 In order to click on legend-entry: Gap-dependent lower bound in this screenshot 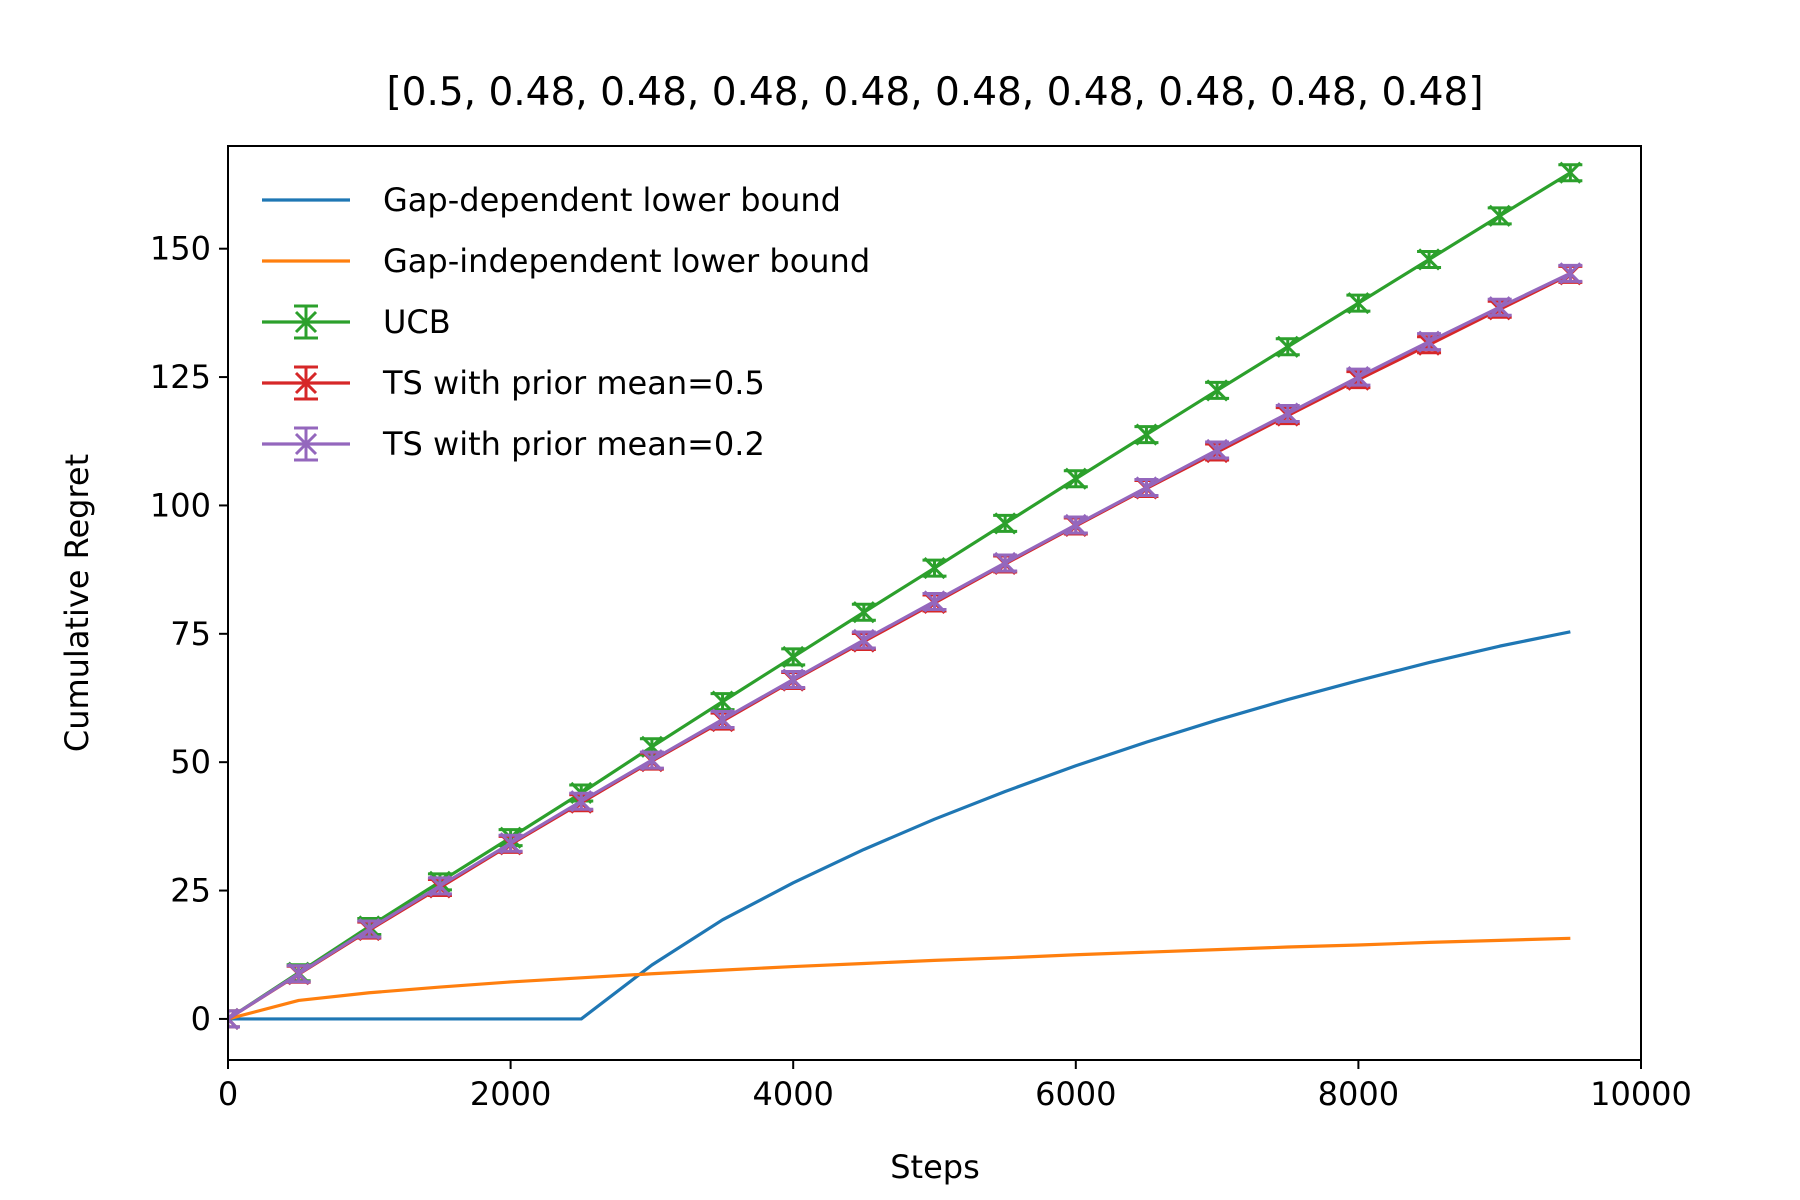, I will do `click(551, 200)`.